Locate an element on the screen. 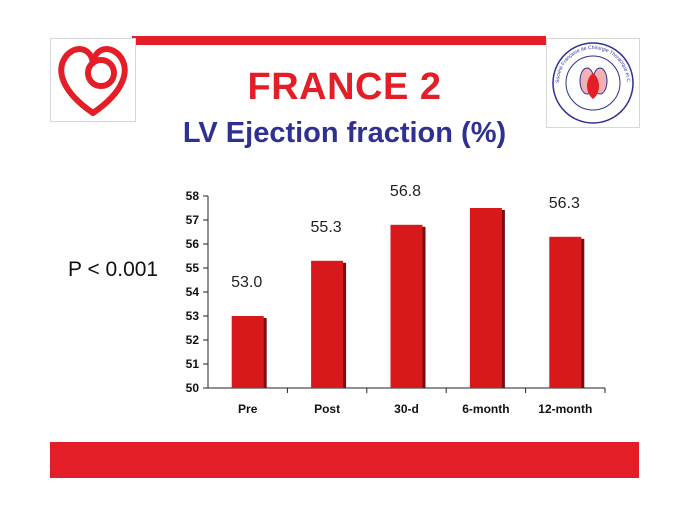 Image resolution: width=689 pixels, height=517 pixels. x-tick-label: Pre is located at coordinates (248, 409).